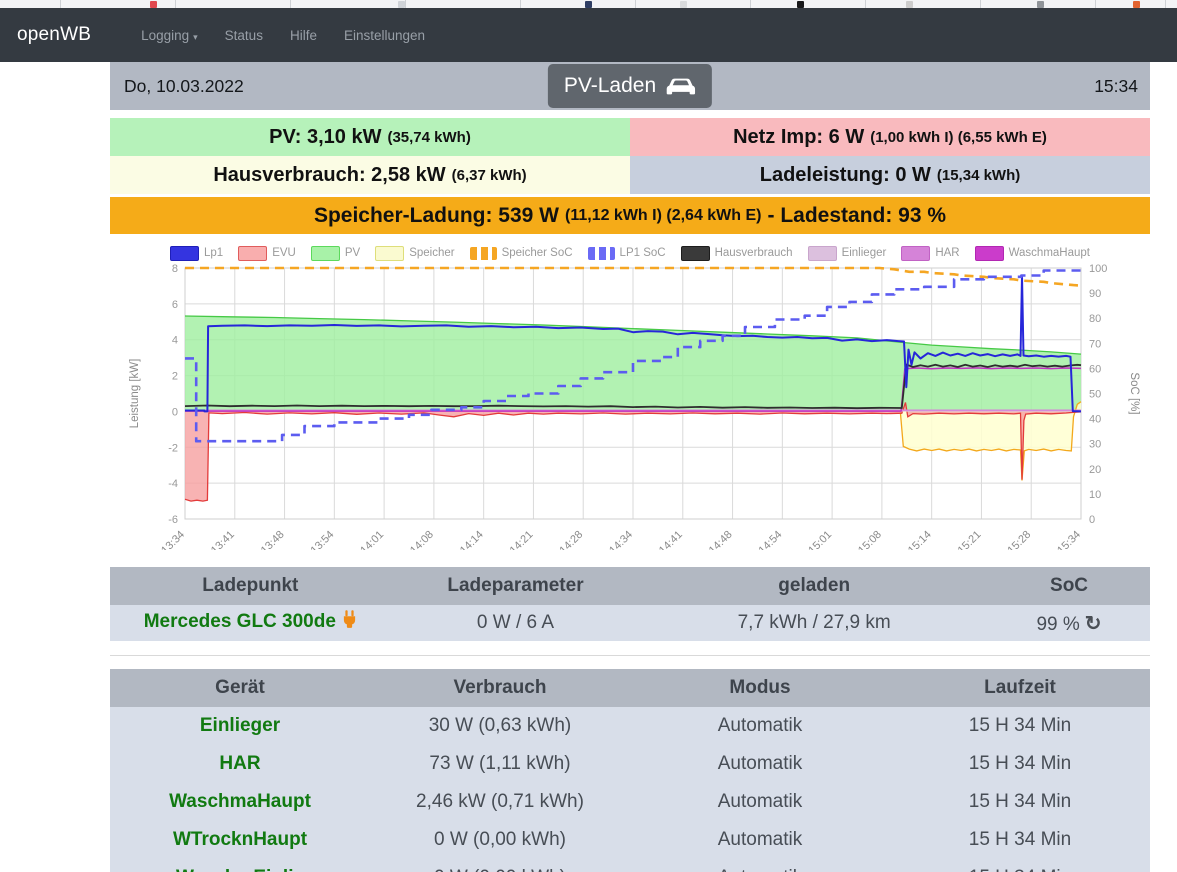  Describe the element at coordinates (610, 85) in the screenshot. I see `charge-mode-label: PV-Laden` at that location.